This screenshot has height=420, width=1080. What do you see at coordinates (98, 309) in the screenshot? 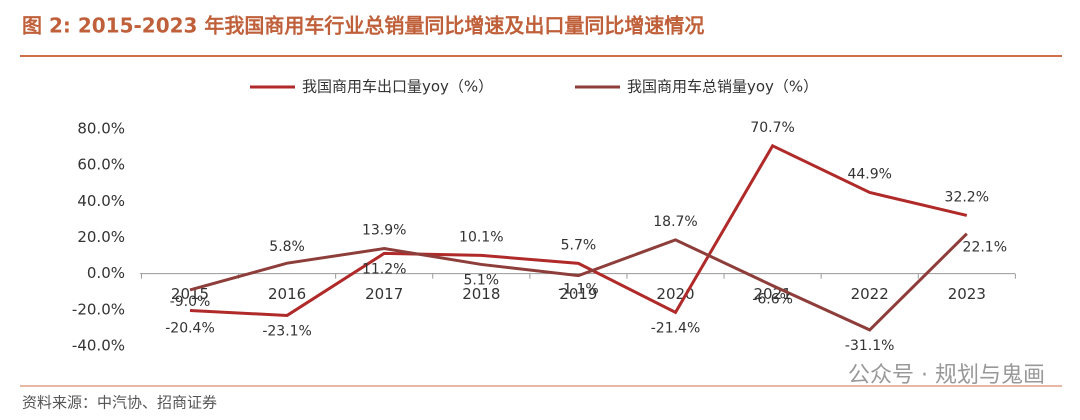
I see `y-tick-label: -20.0%` at bounding box center [98, 309].